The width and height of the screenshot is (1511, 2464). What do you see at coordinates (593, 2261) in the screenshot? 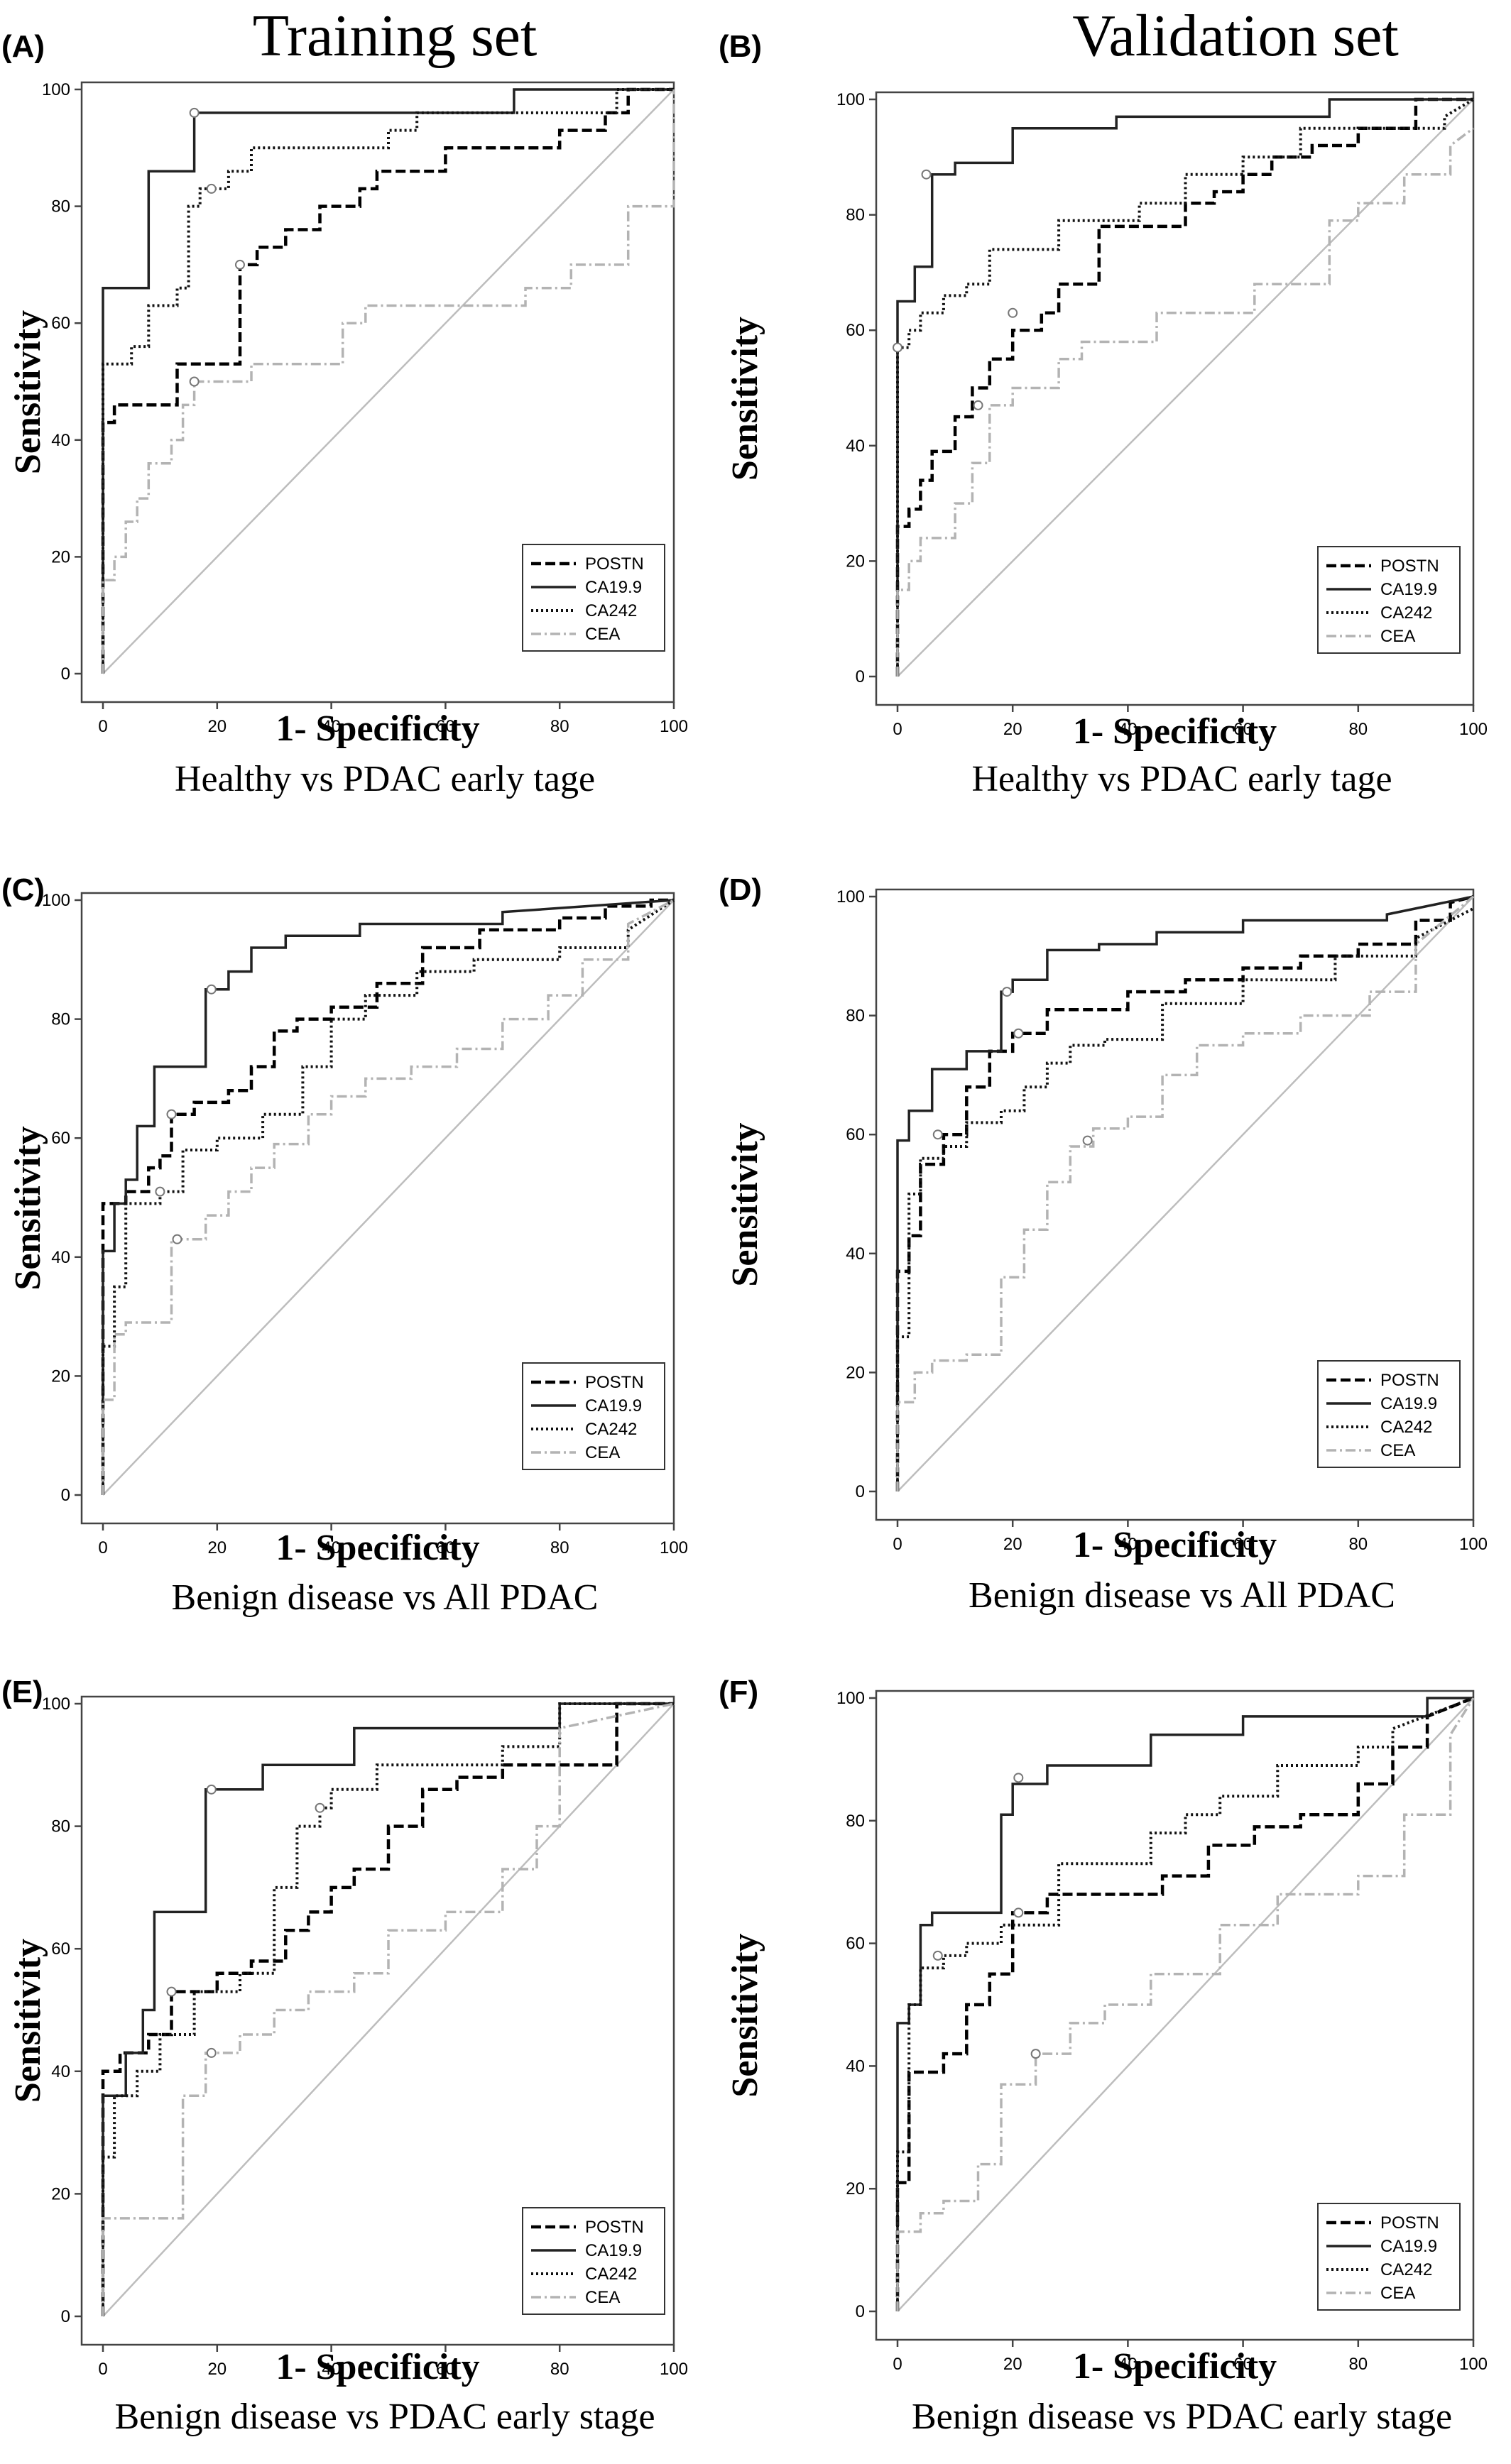
I see `legend: POSTN CA19.9 CA242 CEA` at bounding box center [593, 2261].